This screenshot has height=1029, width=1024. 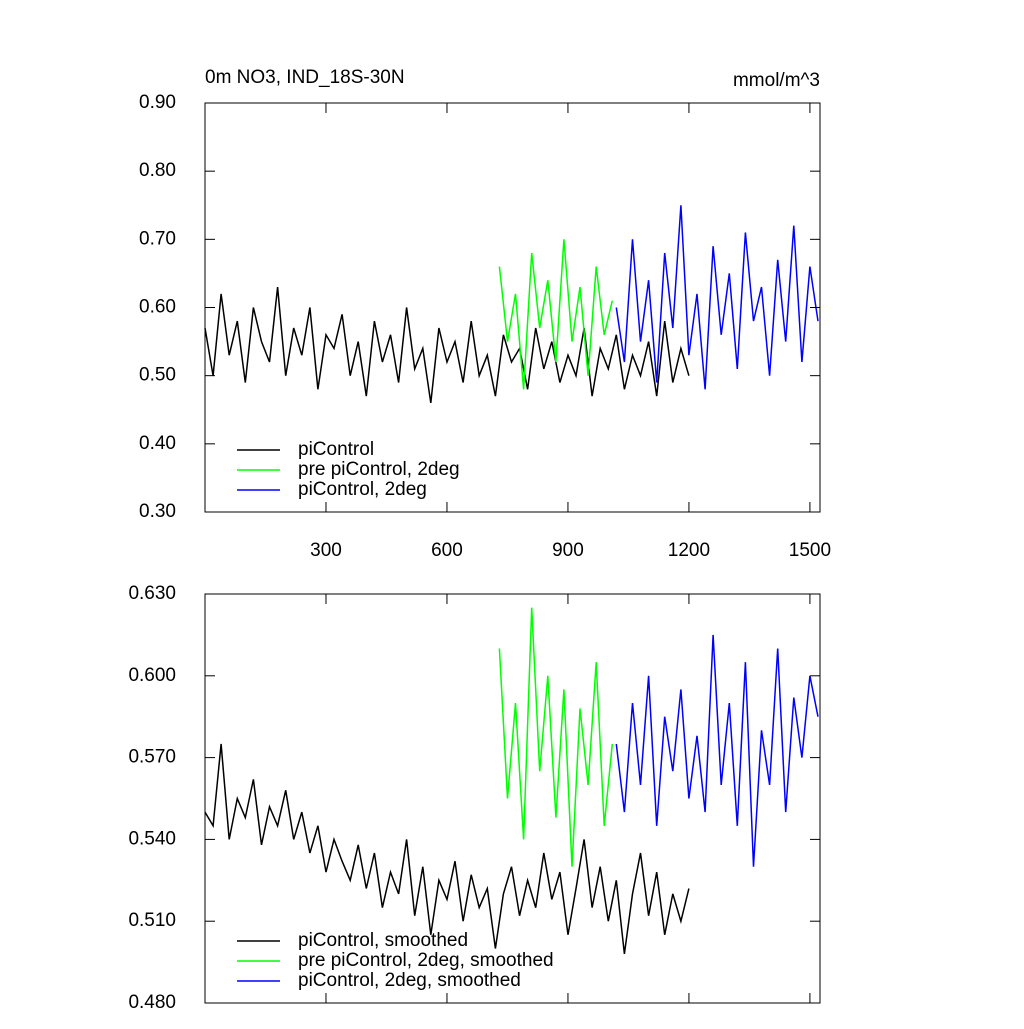 I want to click on y-tick-label: 0.510, so click(x=152, y=920).